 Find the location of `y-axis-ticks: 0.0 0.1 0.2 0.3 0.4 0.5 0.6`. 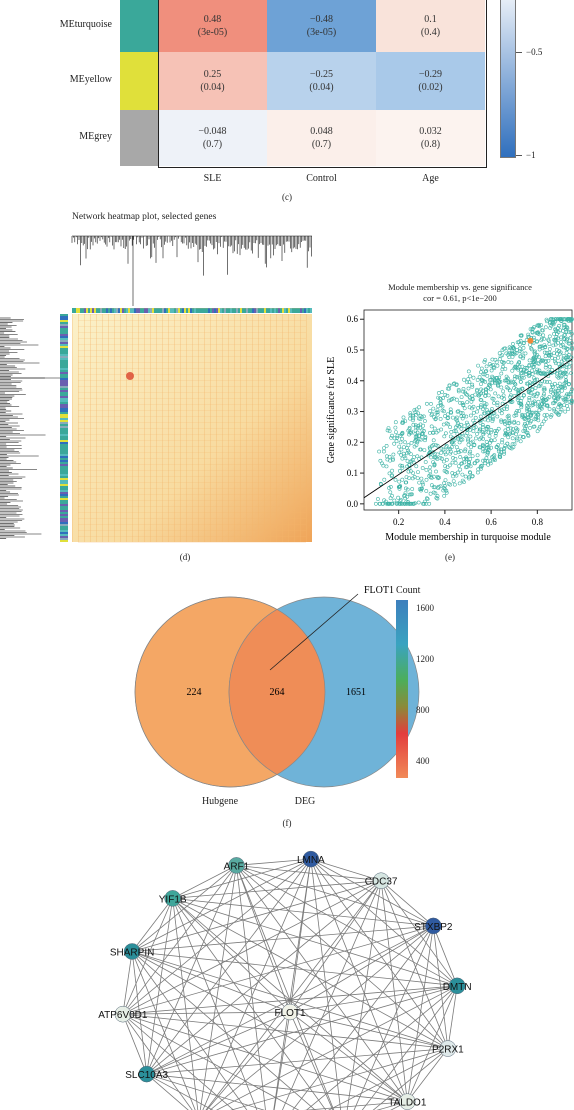

y-axis-ticks: 0.0 0.1 0.2 0.3 0.4 0.5 0.6 is located at coordinates (355, 411).